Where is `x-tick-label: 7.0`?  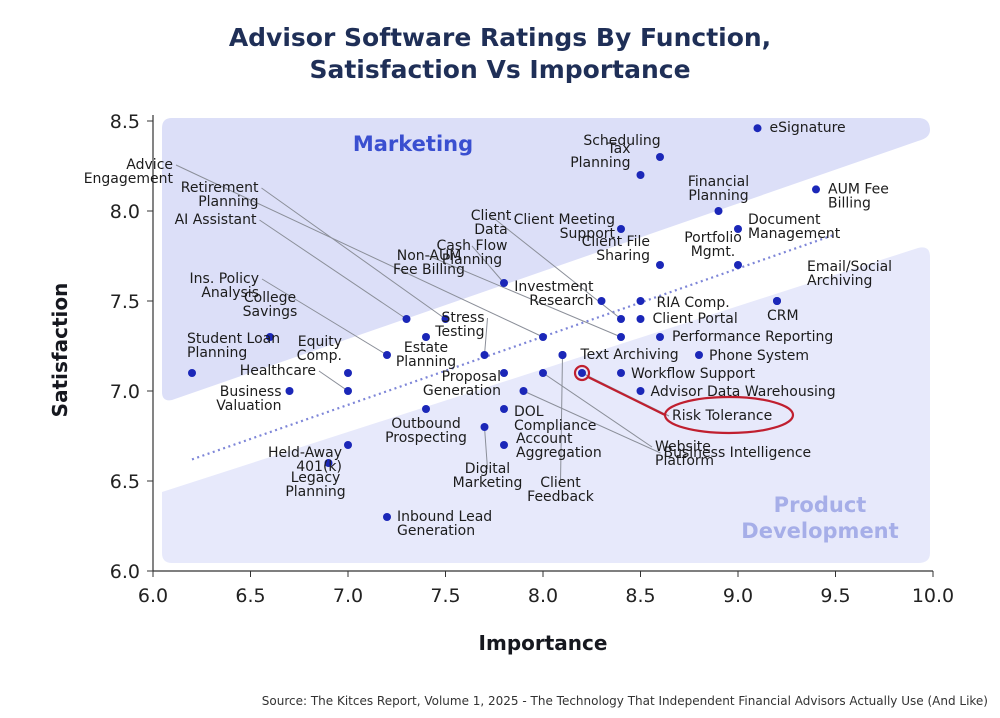 x-tick-label: 7.0 is located at coordinates (348, 596).